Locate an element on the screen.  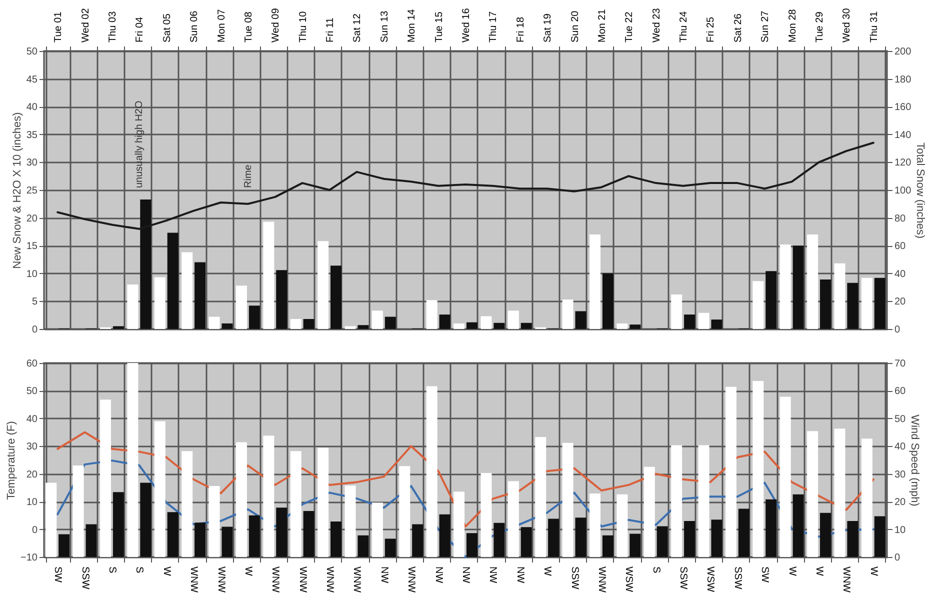
y2-tick-label: 10 is located at coordinates (900, 530).